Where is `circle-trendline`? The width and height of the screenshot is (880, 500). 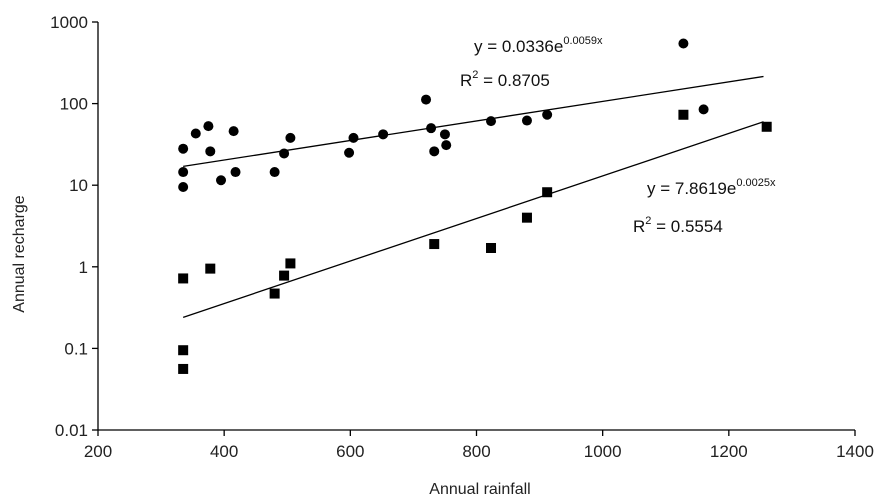 circle-trendline is located at coordinates (473, 121).